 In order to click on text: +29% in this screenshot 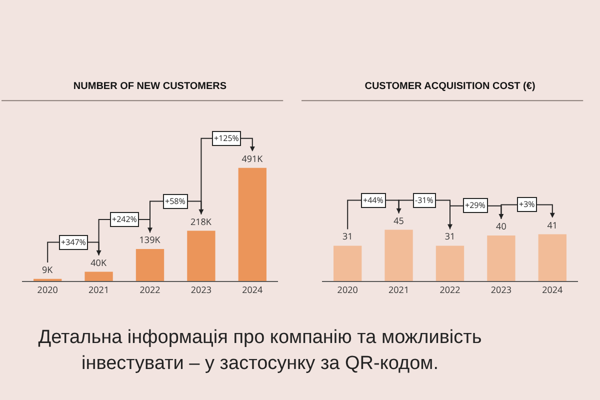, I will do `click(475, 205)`.